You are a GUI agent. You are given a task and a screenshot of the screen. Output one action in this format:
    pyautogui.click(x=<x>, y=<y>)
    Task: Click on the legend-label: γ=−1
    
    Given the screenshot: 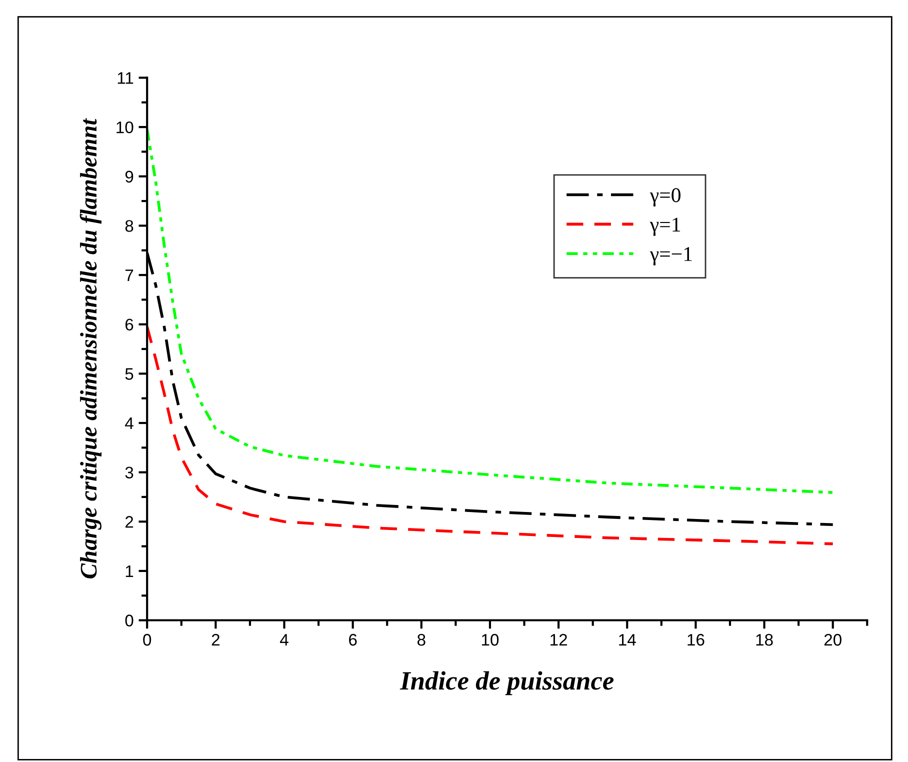 What is the action you would take?
    pyautogui.click(x=671, y=256)
    